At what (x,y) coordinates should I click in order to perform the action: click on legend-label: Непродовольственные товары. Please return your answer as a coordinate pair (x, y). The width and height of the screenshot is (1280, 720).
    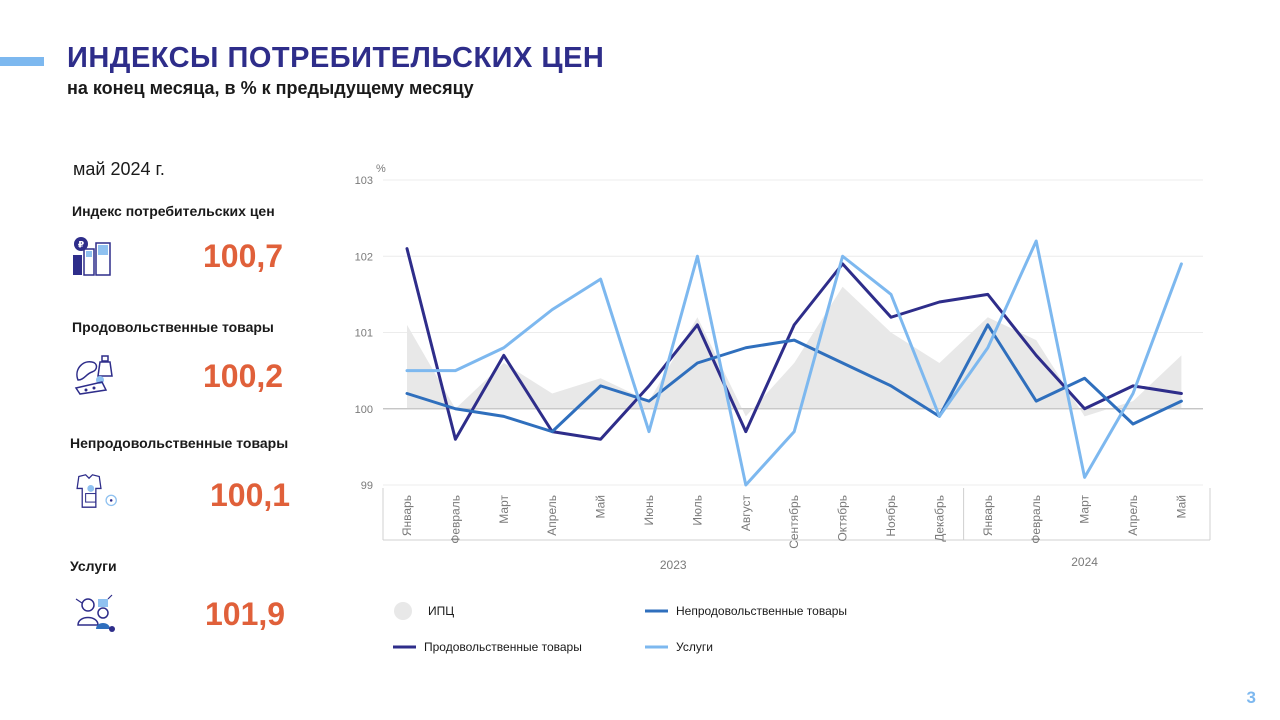
    Looking at the image, I should click on (761, 611).